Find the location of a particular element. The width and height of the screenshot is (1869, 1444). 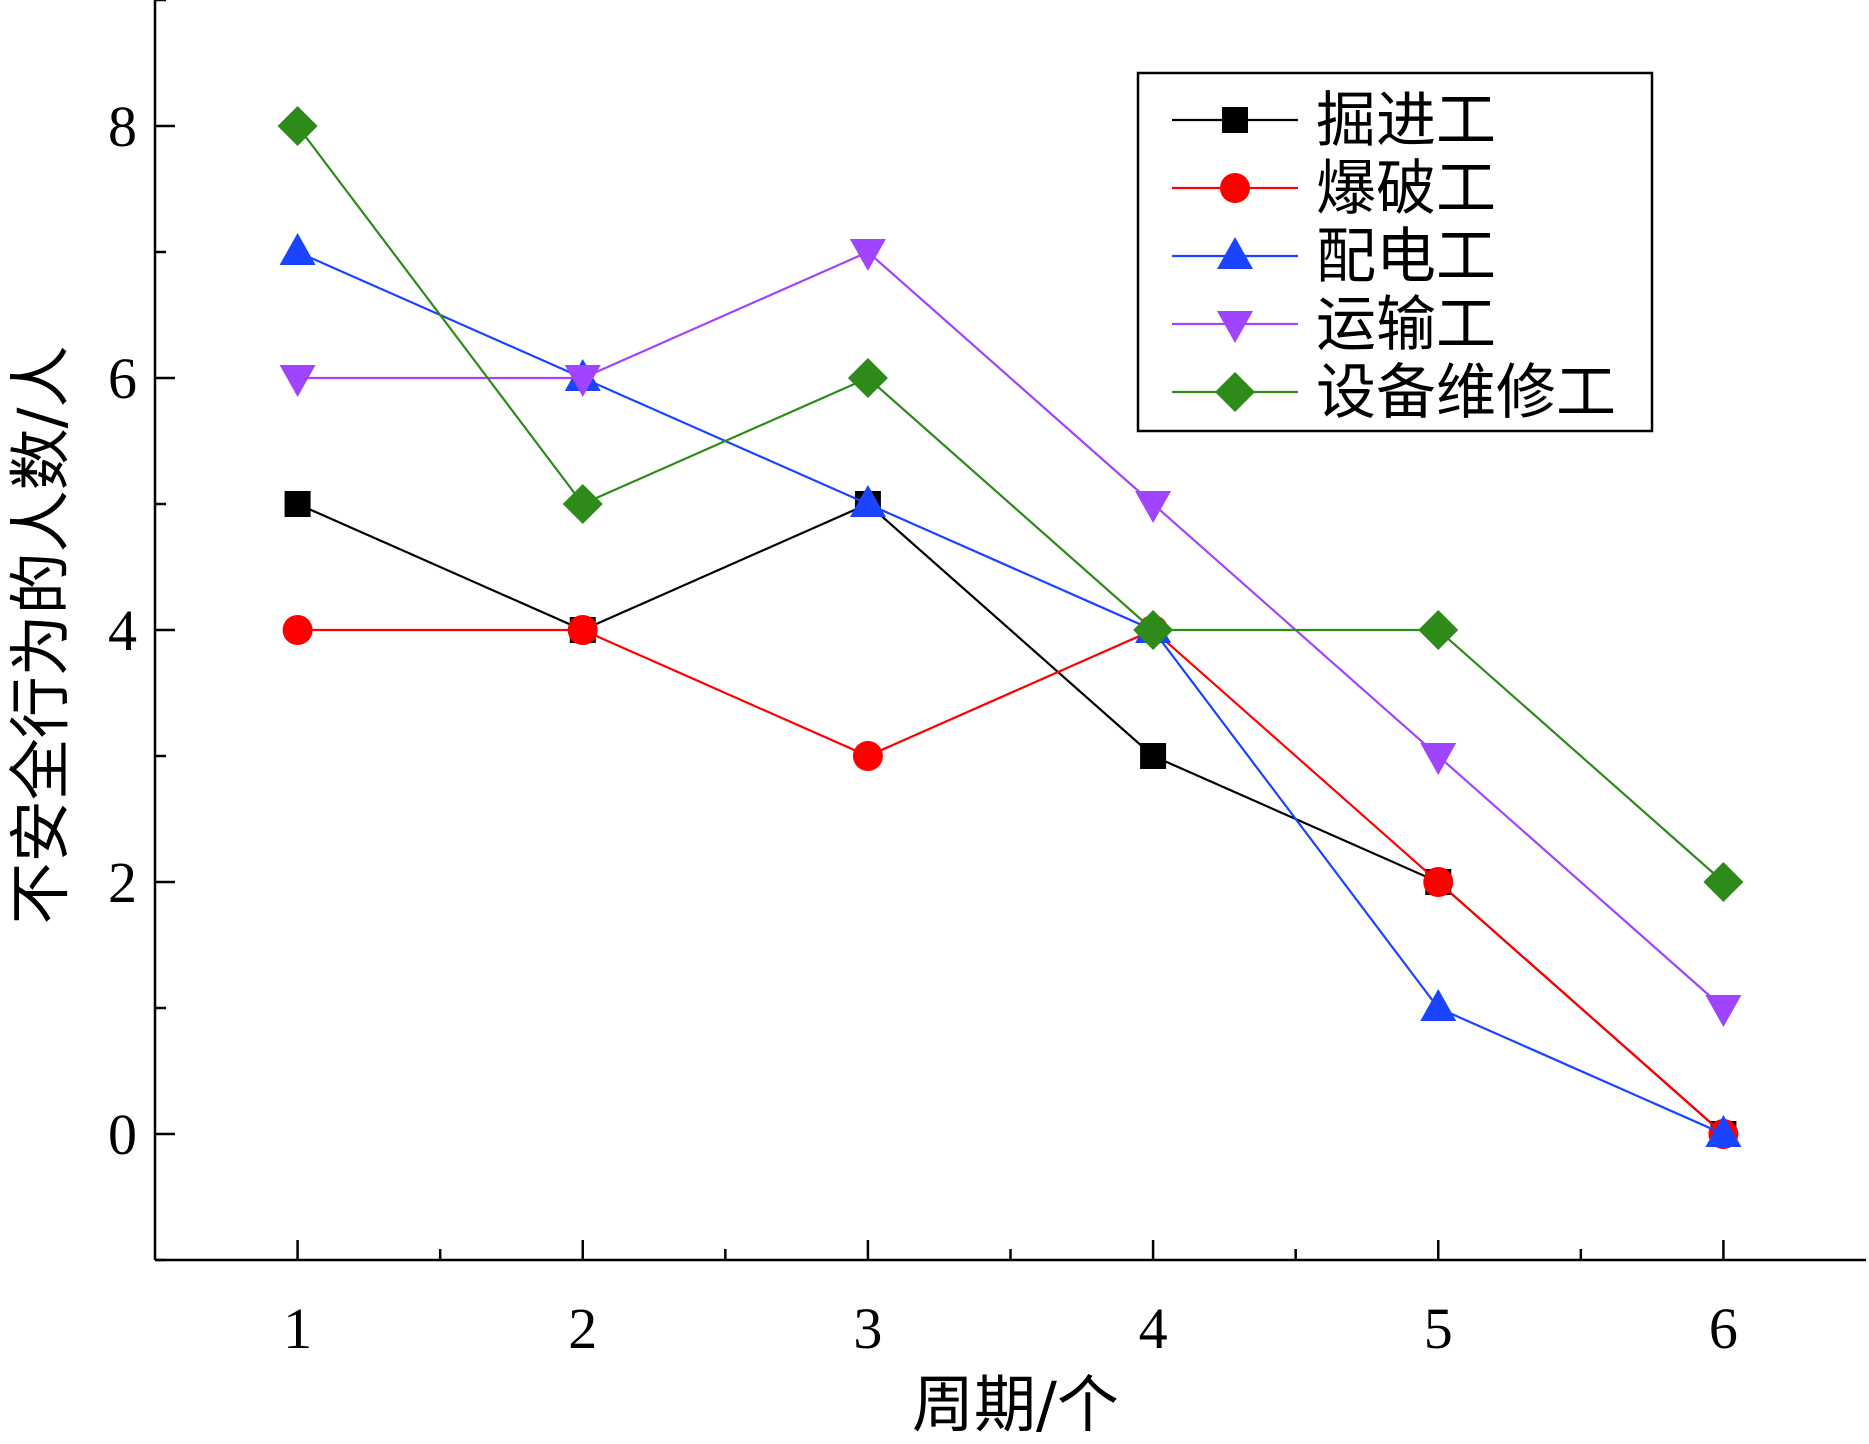

x-tick-label: 1 is located at coordinates (297, 1328).